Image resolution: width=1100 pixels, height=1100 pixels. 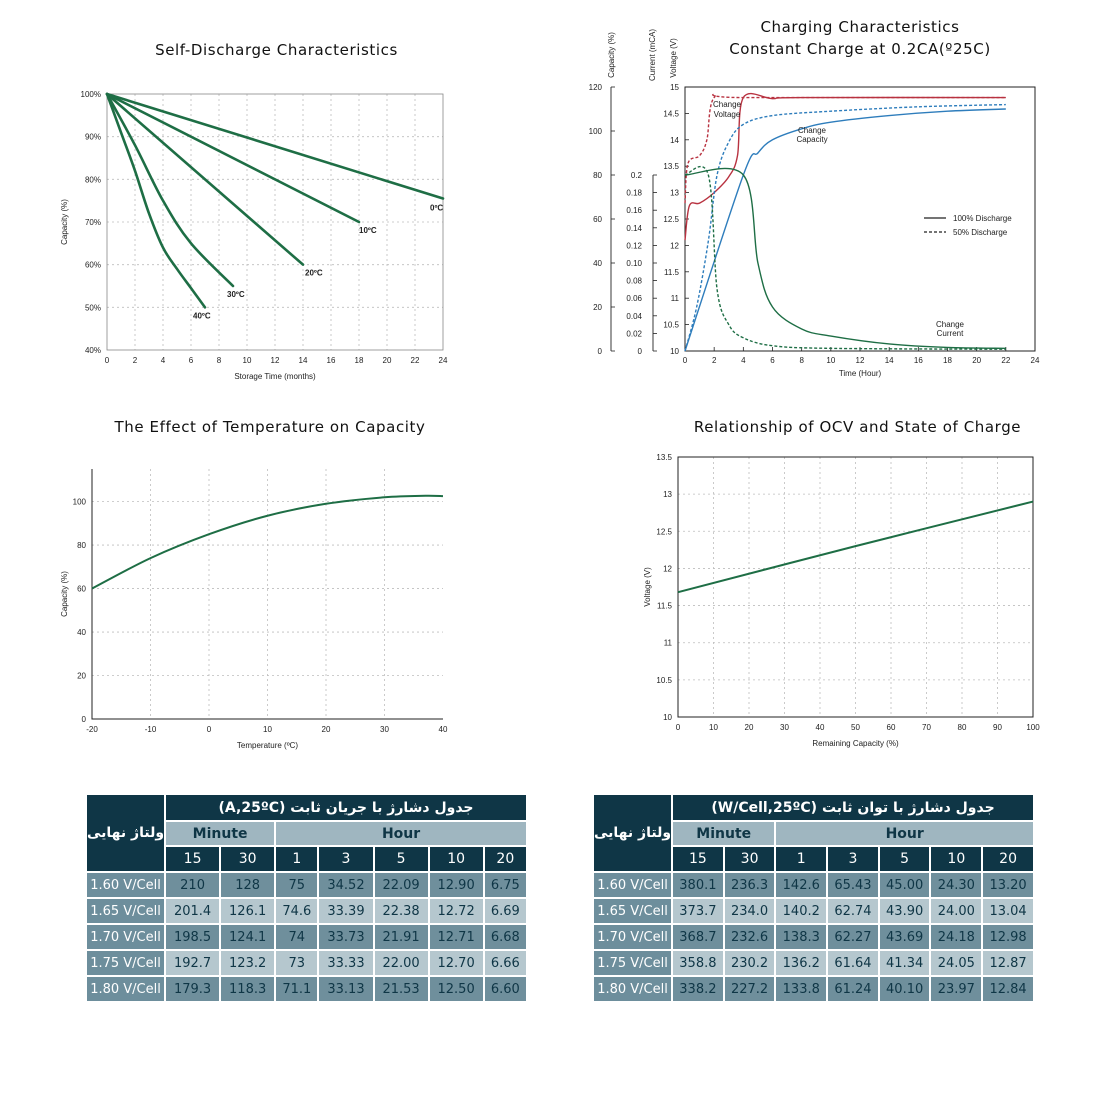 I want to click on table-cell: 13.20, so click(x=1008, y=885).